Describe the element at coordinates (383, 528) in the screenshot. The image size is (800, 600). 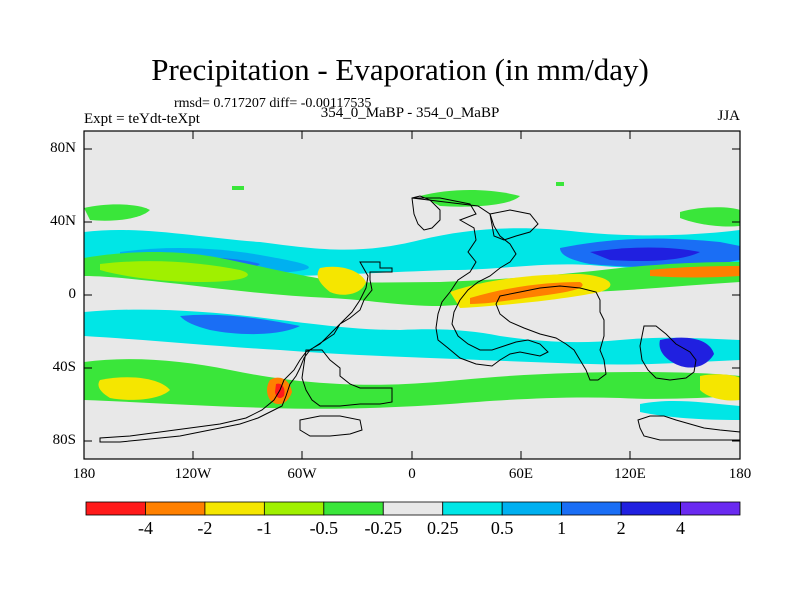
I see `colorbar-label: -0.25` at that location.